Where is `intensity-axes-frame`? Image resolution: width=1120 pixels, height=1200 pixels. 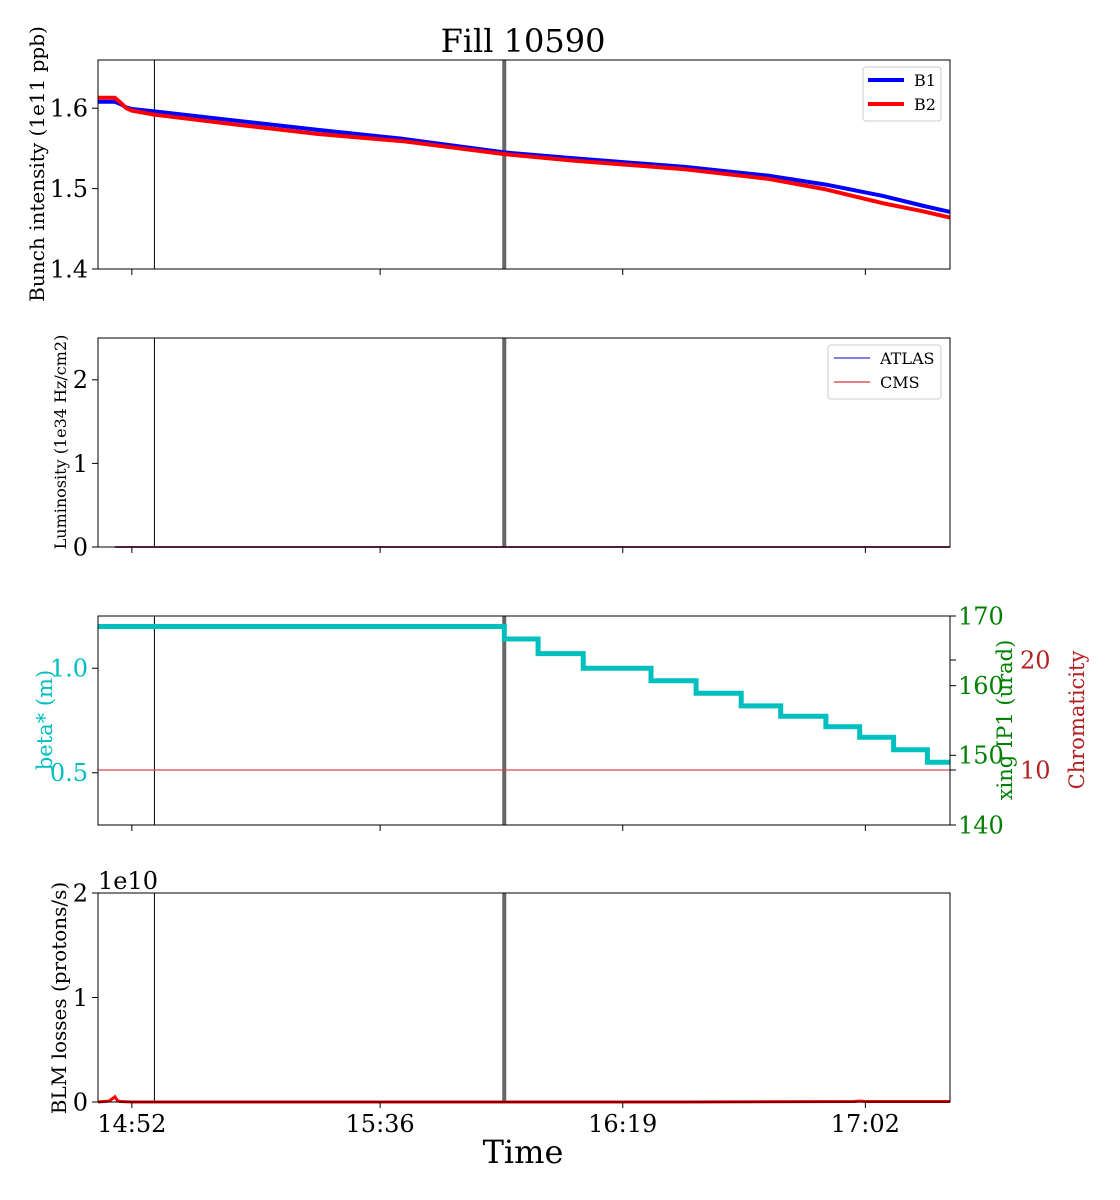 intensity-axes-frame is located at coordinates (524, 164).